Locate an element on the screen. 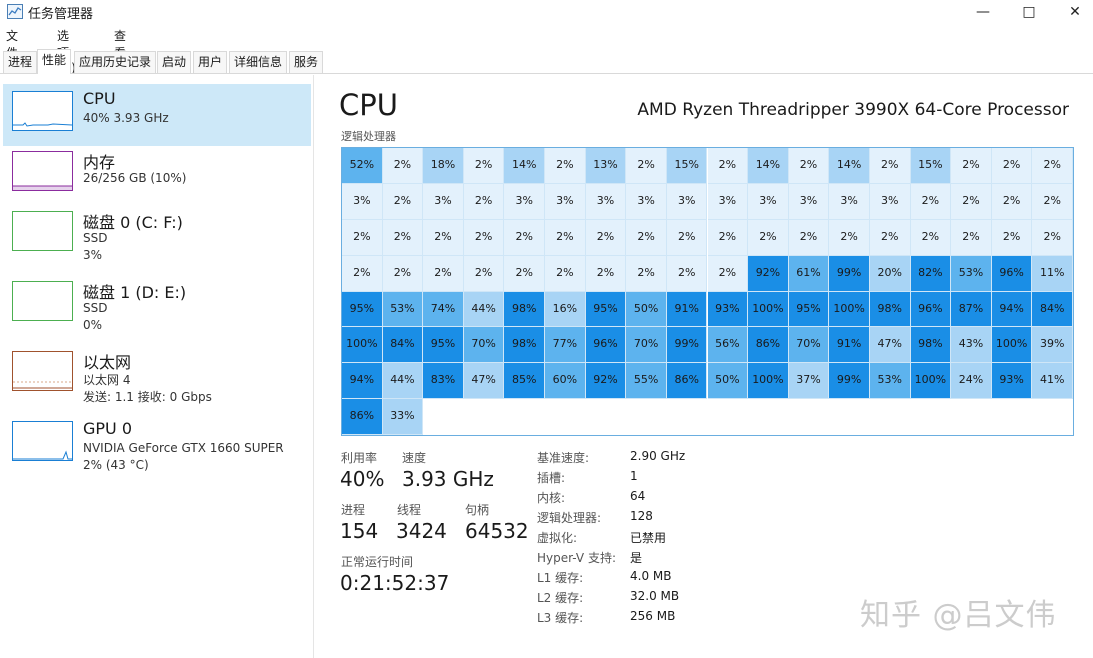  sidebar-item-disk-1: 磁盘 1 (D: E:) SSD 0% is located at coordinates (157, 305).